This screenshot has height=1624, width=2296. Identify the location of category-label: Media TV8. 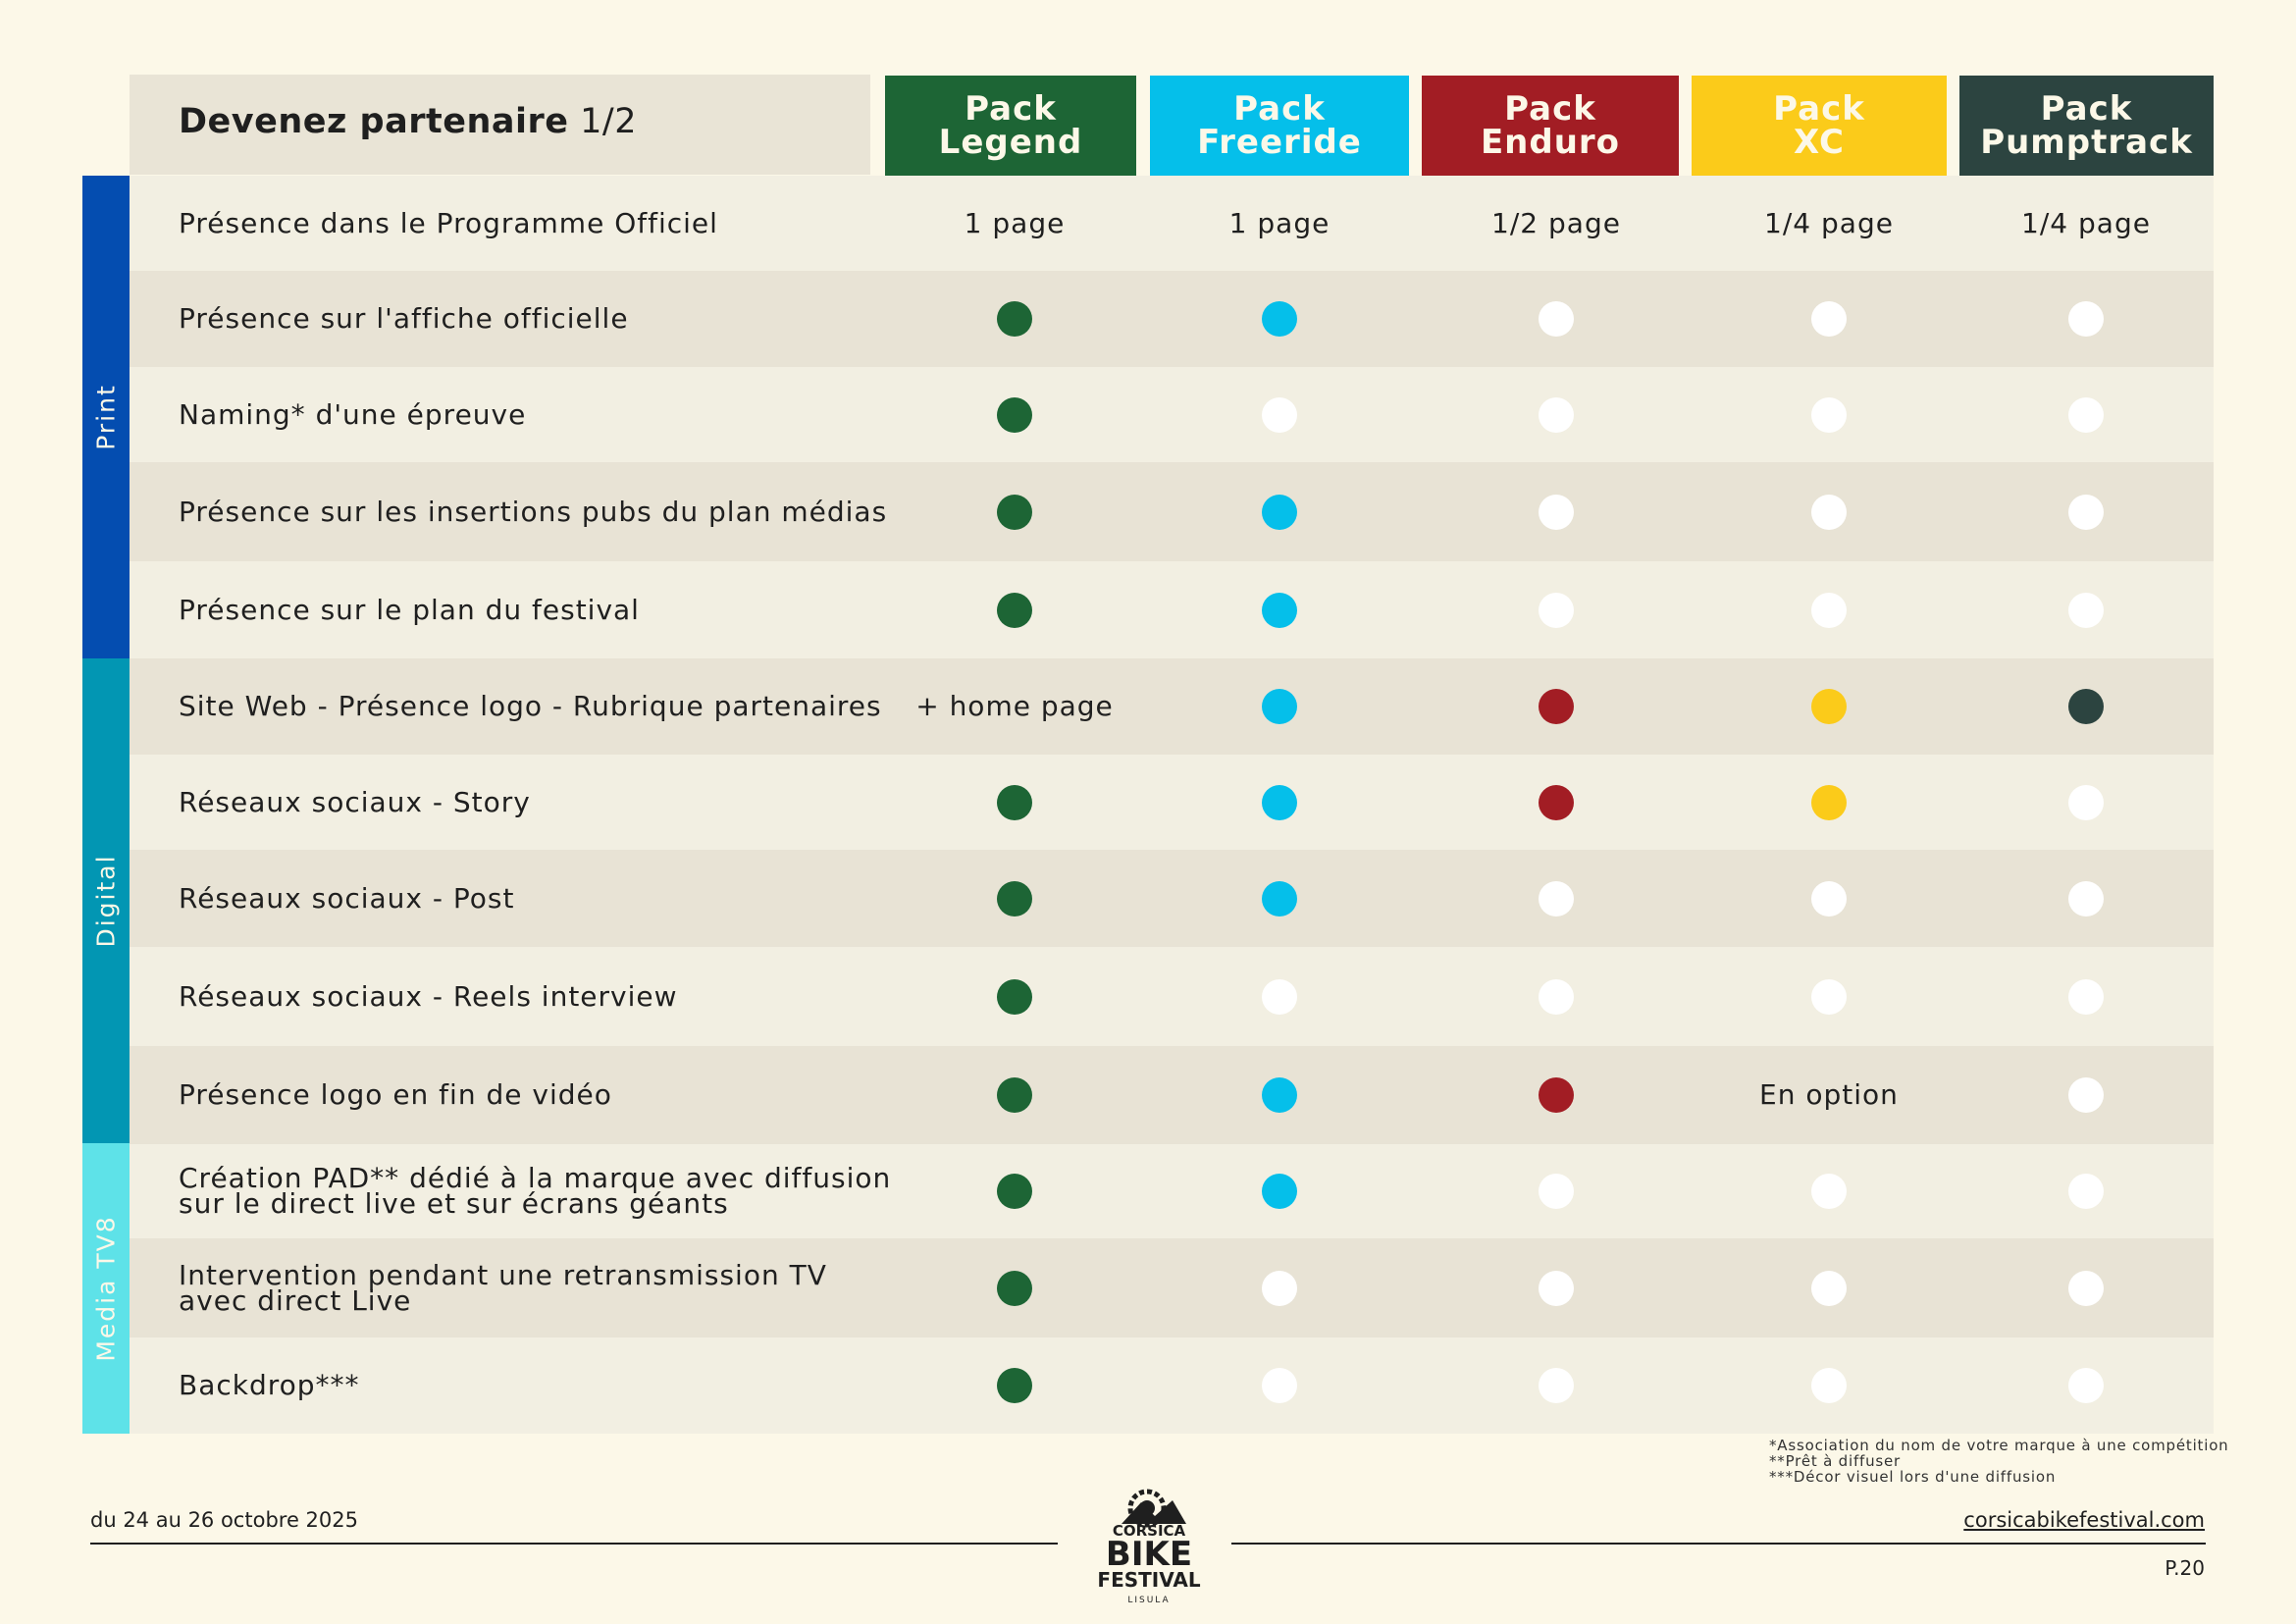
(106, 1288).